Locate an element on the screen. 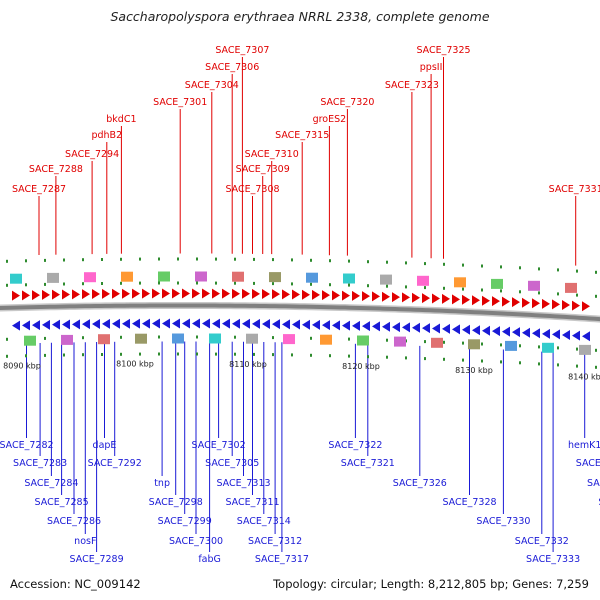  forward-gene-label: SACE_7287 is located at coordinates (39, 189).